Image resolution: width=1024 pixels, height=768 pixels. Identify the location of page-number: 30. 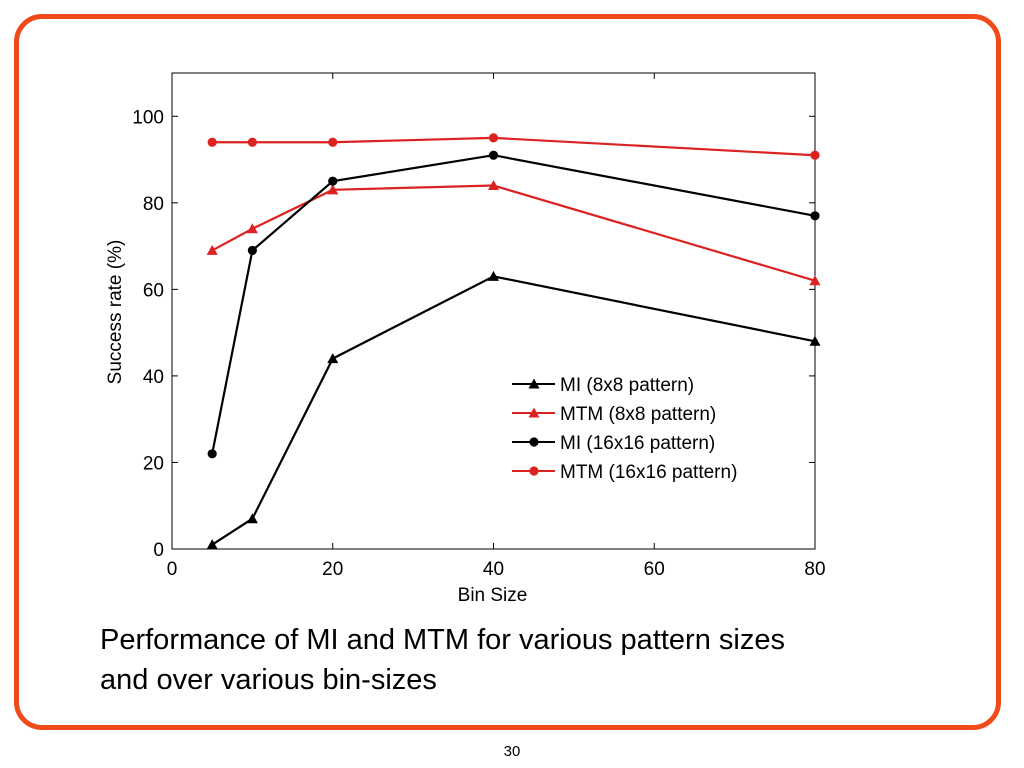
(512, 751).